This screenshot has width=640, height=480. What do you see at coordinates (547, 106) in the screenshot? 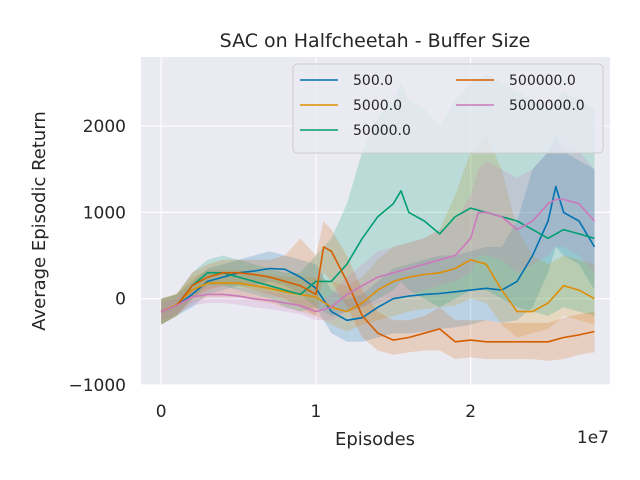
I see `legend-label: 5000000.0` at bounding box center [547, 106].